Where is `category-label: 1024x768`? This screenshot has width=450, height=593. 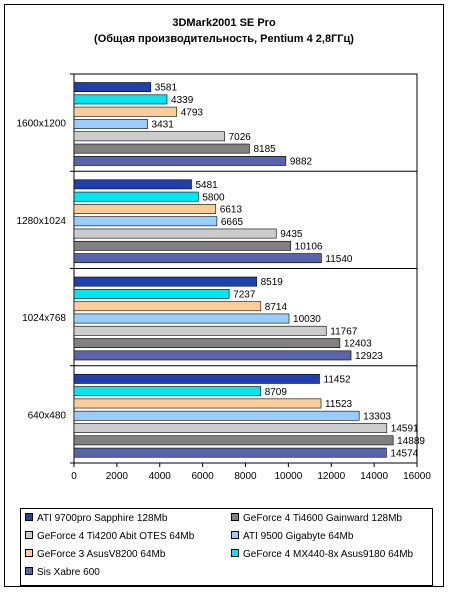 category-label: 1024x768 is located at coordinates (44, 318).